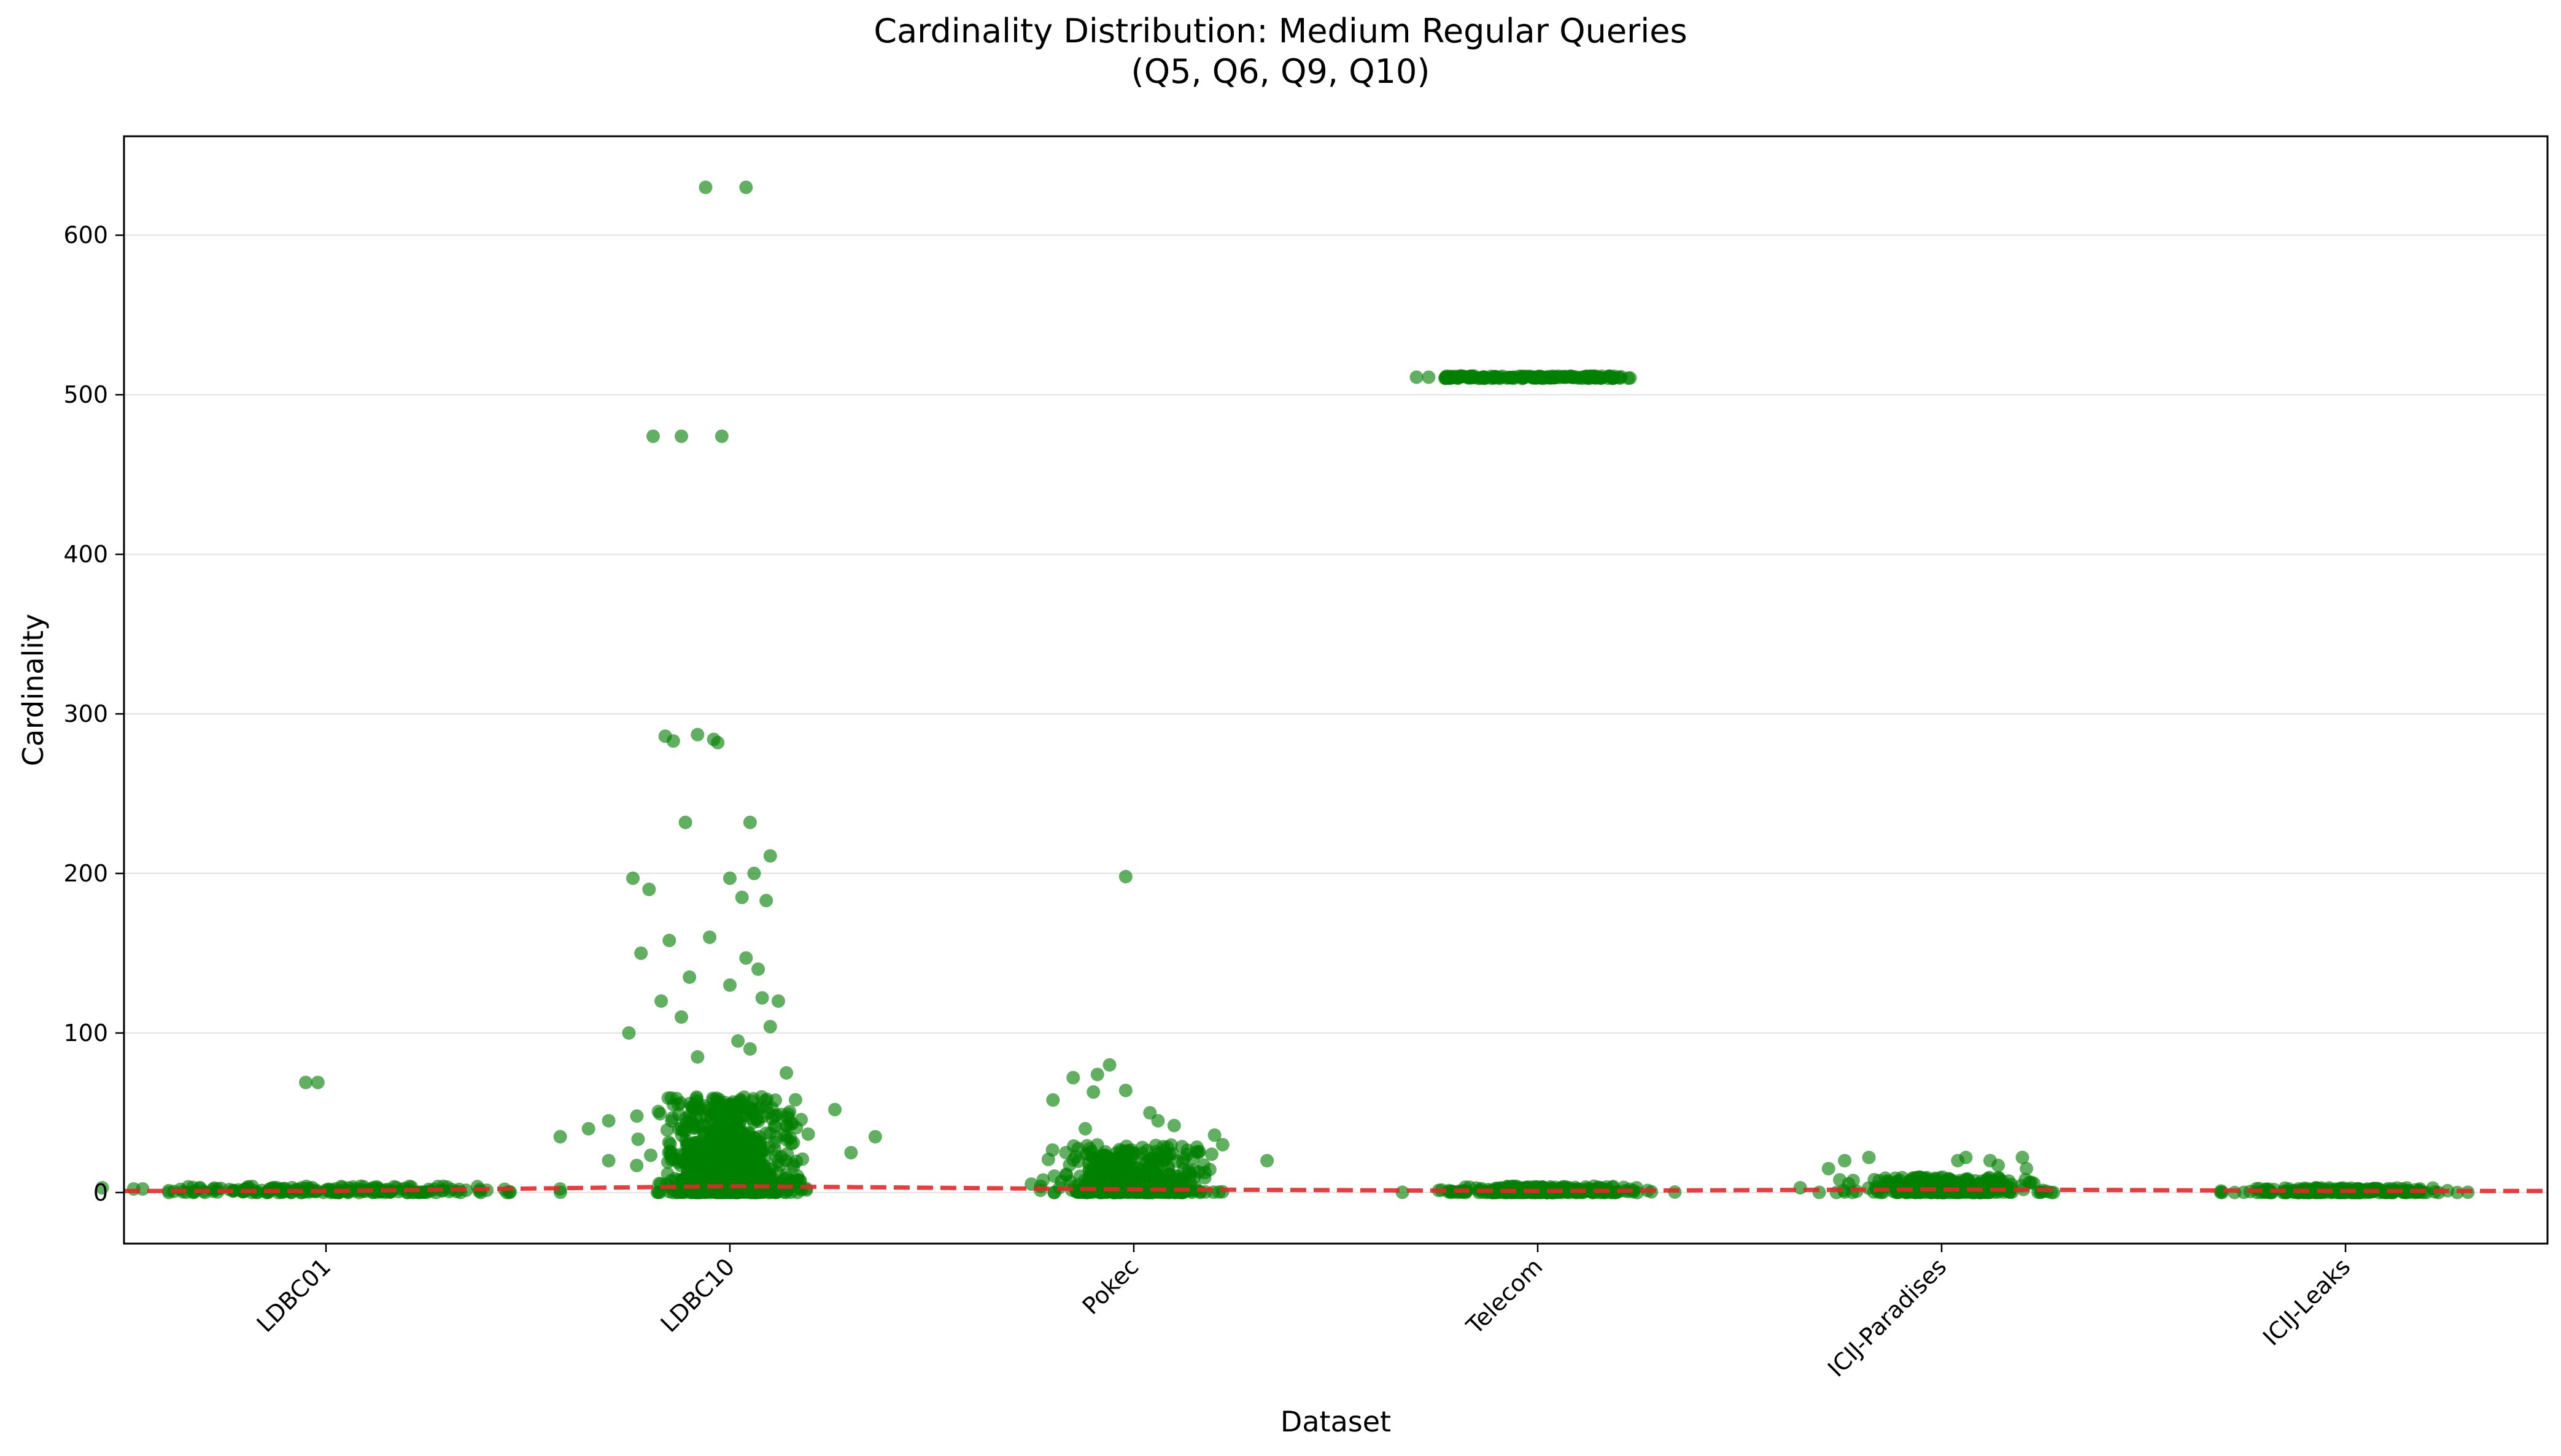  I want to click on y-tick-label-300: 300, so click(86, 713).